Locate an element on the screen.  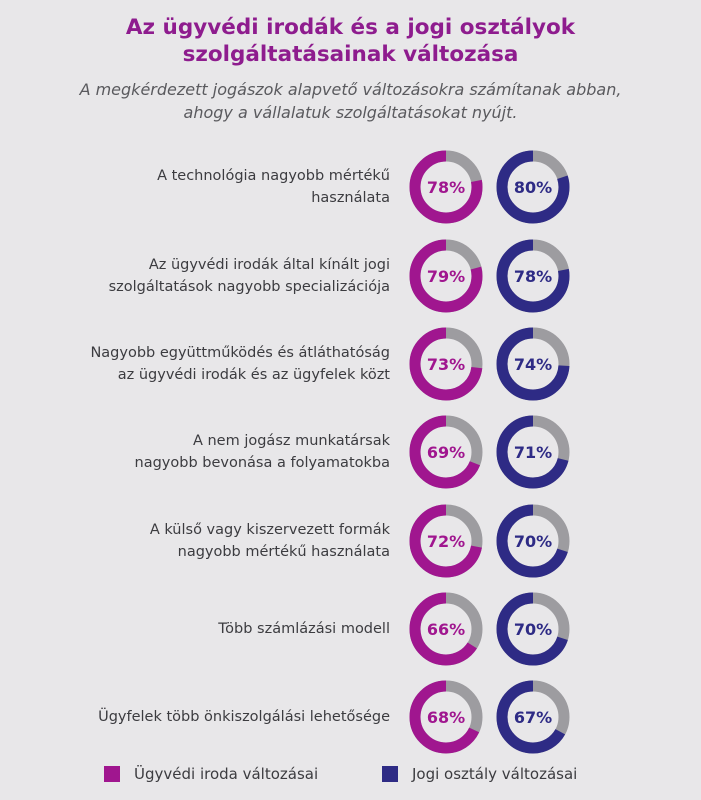
donut-legal-dept: 71% is located at coordinates (533, 452).